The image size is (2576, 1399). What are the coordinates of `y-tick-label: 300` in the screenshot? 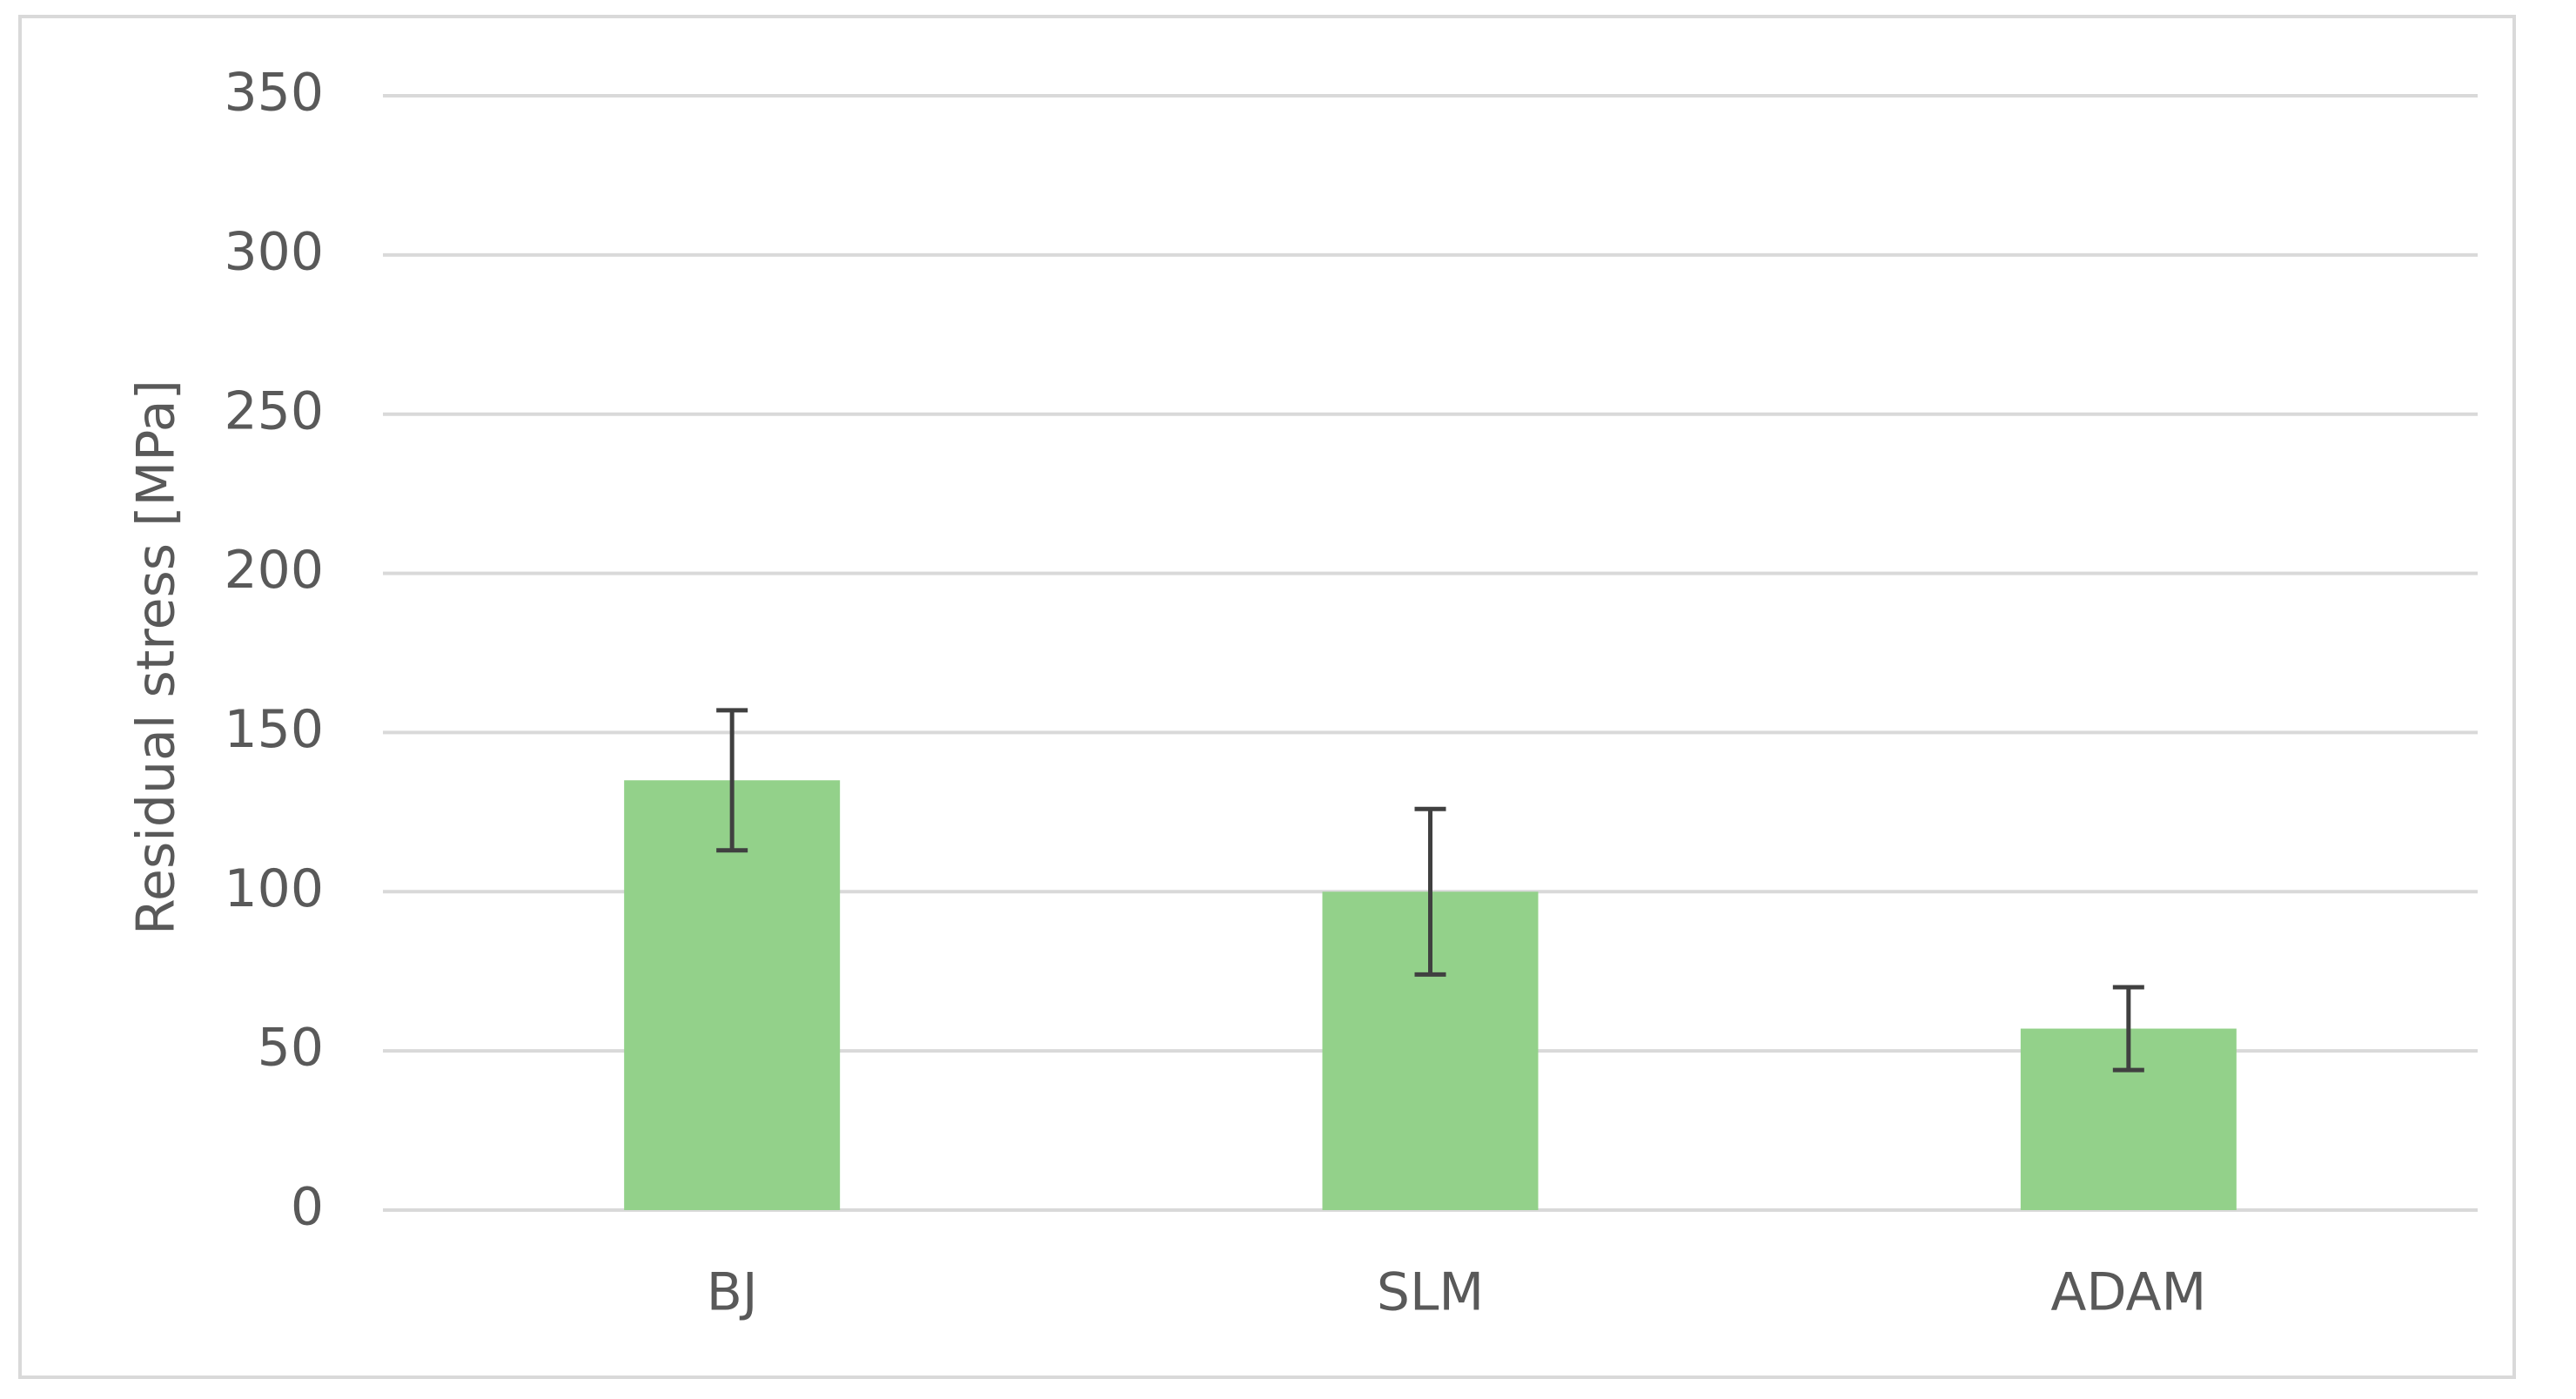 It's located at (274, 252).